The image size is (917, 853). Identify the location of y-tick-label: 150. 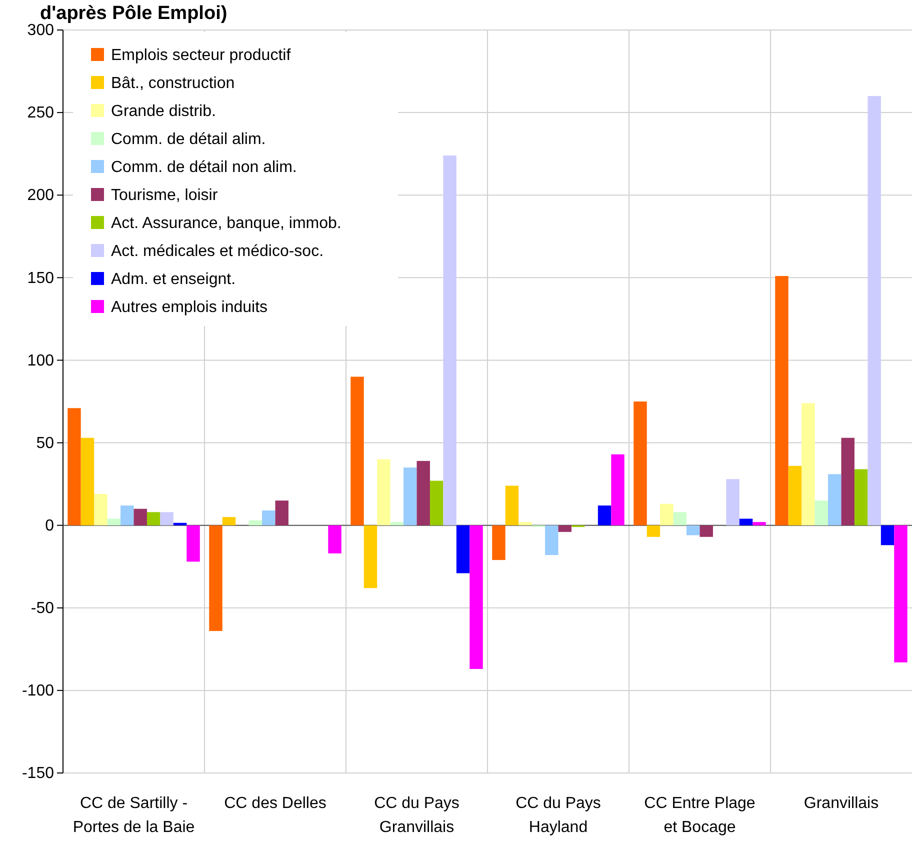
(40, 278).